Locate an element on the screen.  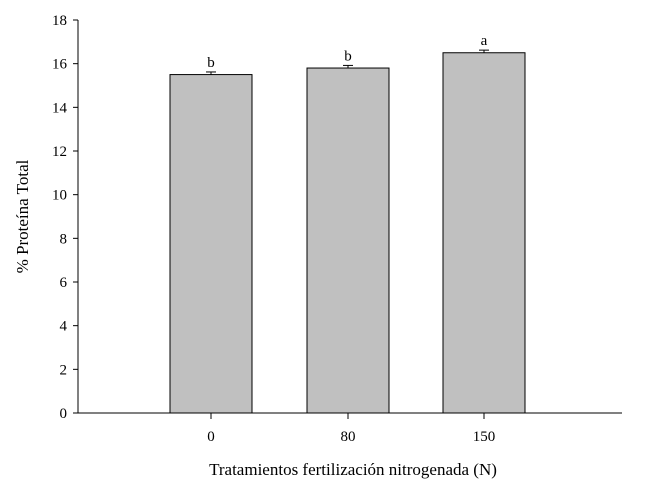
y-tick-label: 0 is located at coordinates (64, 414).